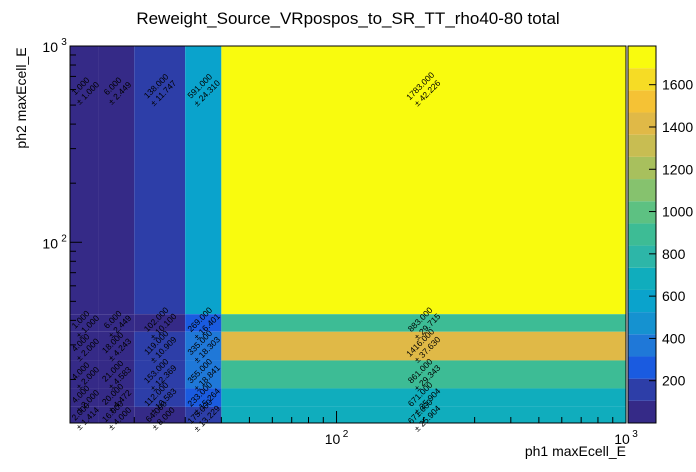 The height and width of the screenshot is (472, 696). Describe the element at coordinates (660, 234) in the screenshot. I see `color-scale-bar: 200 400 600 800 1000 1200 1400 1600` at that location.